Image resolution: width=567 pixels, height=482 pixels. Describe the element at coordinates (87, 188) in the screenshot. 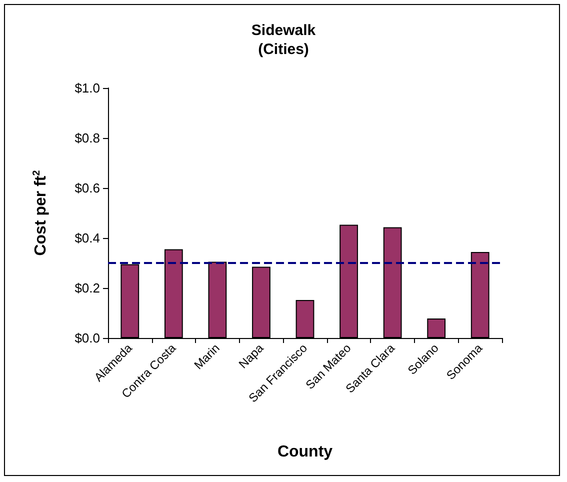

I see `y-tick-label: $0.6` at that location.